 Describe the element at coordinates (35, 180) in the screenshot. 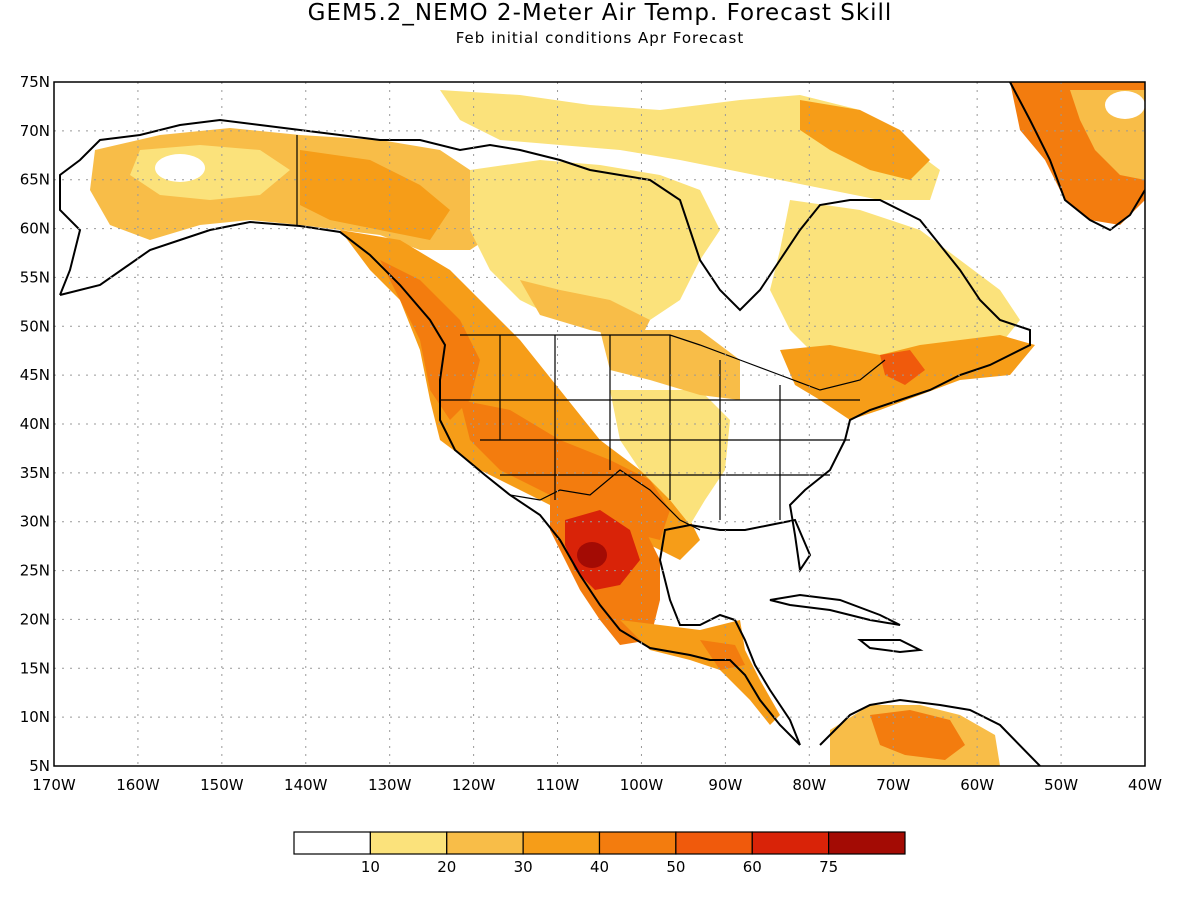

I see `lat-tick-label: 65N` at that location.